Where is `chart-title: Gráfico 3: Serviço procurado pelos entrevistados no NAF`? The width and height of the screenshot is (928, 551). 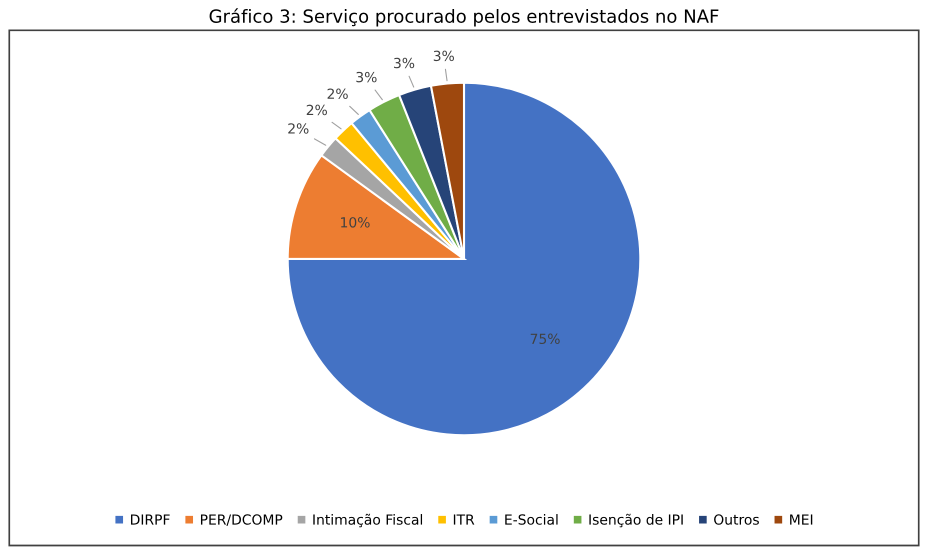 chart-title: Gráfico 3: Serviço procurado pelos entrevistados no NAF is located at coordinates (464, 17).